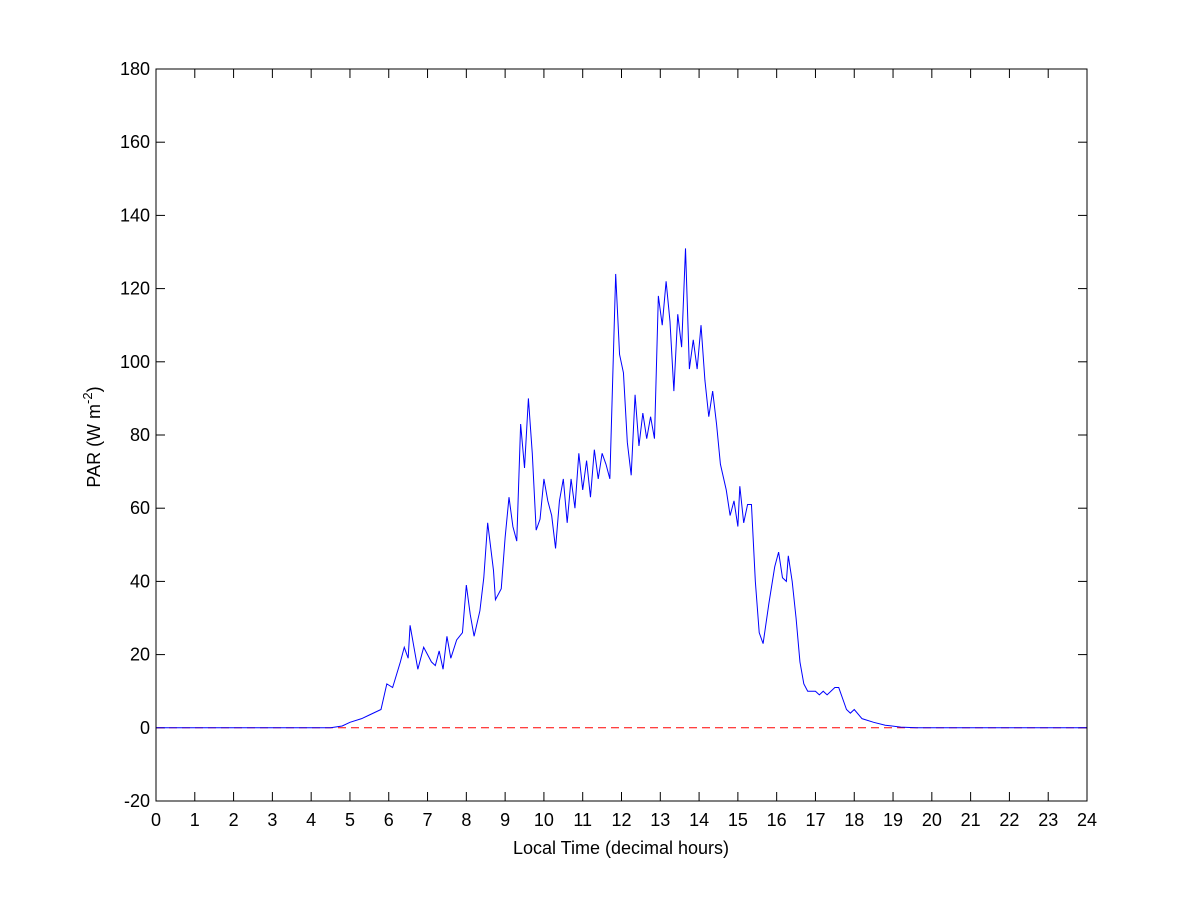 Image resolution: width=1201 pixels, height=900 pixels. I want to click on x-tick-label: 7, so click(428, 820).